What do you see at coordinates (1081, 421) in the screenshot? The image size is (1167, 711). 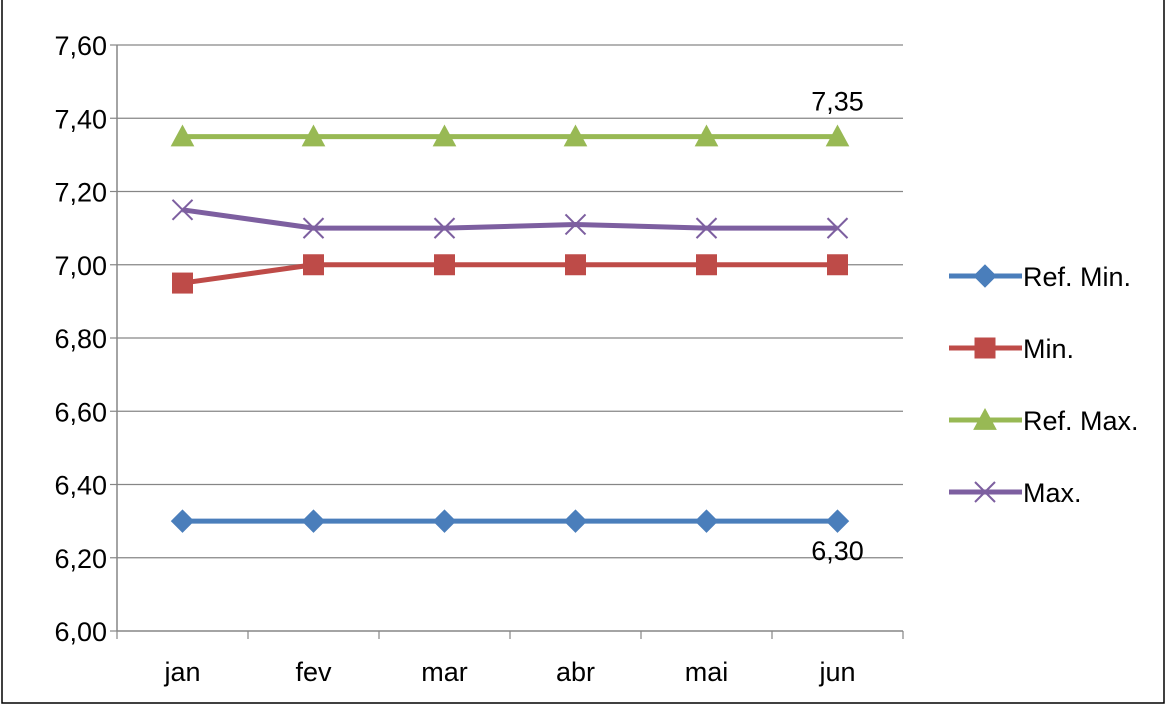 I see `legend-label: Ref. Max.` at bounding box center [1081, 421].